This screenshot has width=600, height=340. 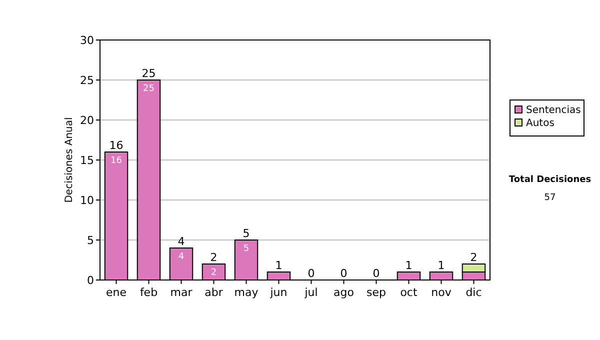 What do you see at coordinates (116, 292) in the screenshot?
I see `x-tick-label: ene` at bounding box center [116, 292].